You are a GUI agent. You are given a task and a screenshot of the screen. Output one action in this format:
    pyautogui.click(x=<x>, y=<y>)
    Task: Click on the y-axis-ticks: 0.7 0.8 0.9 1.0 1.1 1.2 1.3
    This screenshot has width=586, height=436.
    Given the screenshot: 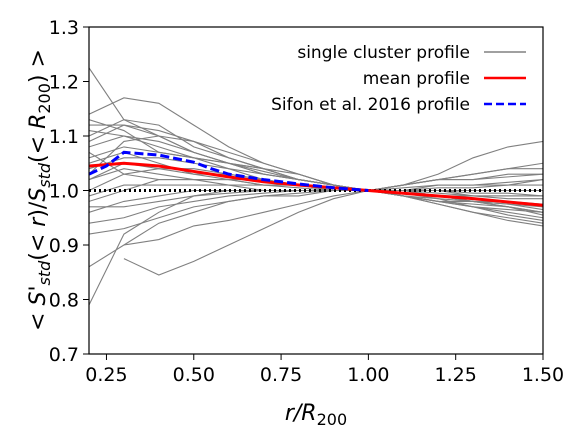 What is the action you would take?
    pyautogui.click(x=69, y=191)
    